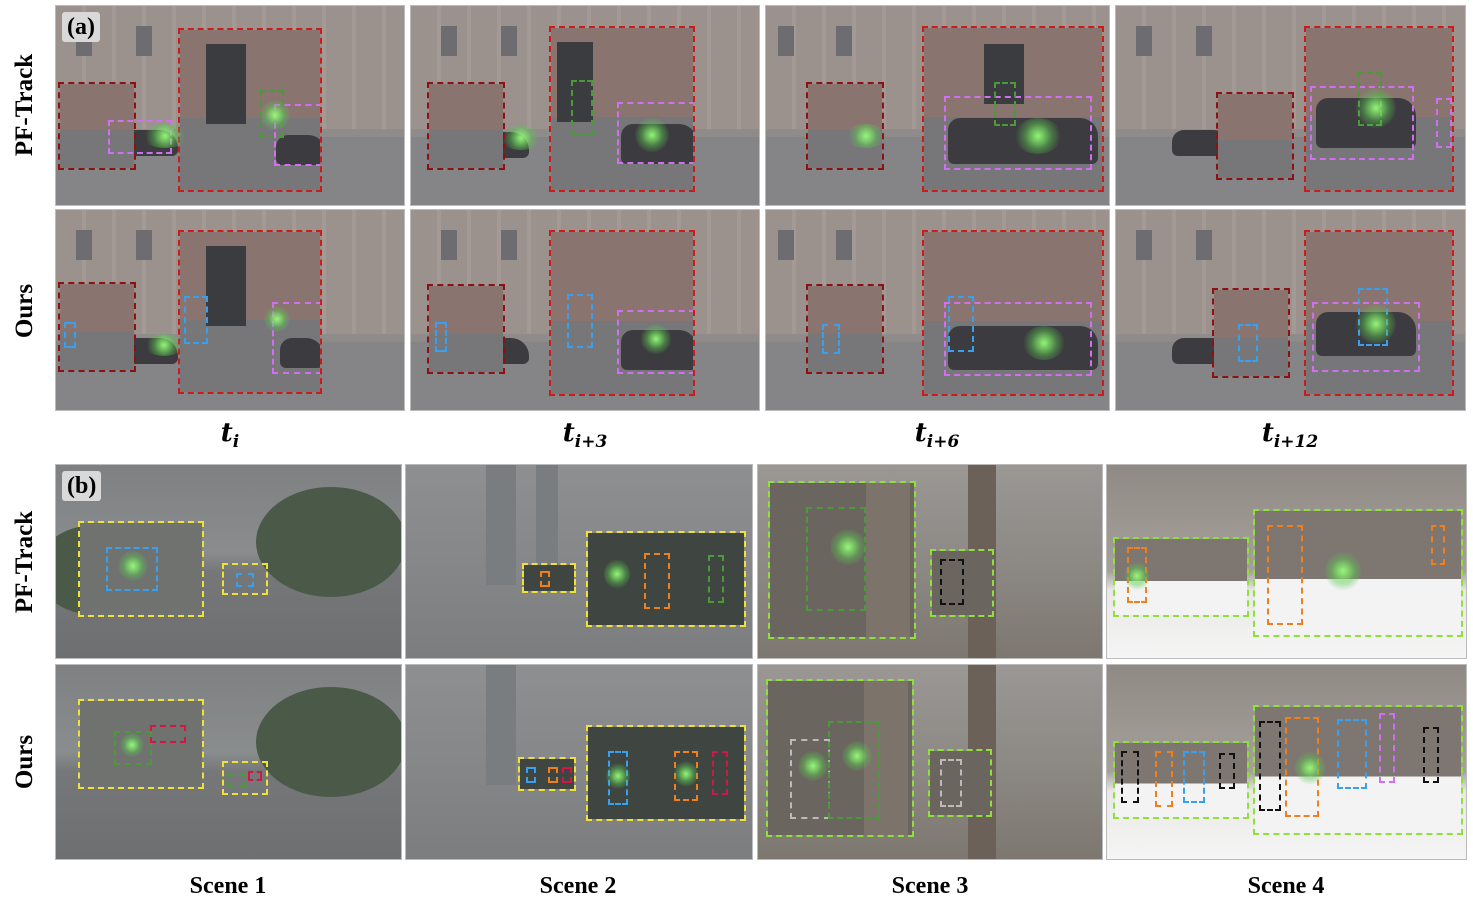 This screenshot has height=908, width=1473. Describe the element at coordinates (81, 27) in the screenshot. I see `panel-tag-a: (a)` at that location.